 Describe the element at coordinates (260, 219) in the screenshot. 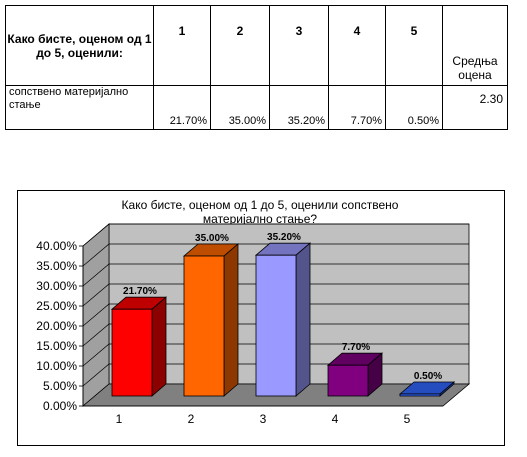

I see `chart-title-line-2: материјално стање?` at that location.